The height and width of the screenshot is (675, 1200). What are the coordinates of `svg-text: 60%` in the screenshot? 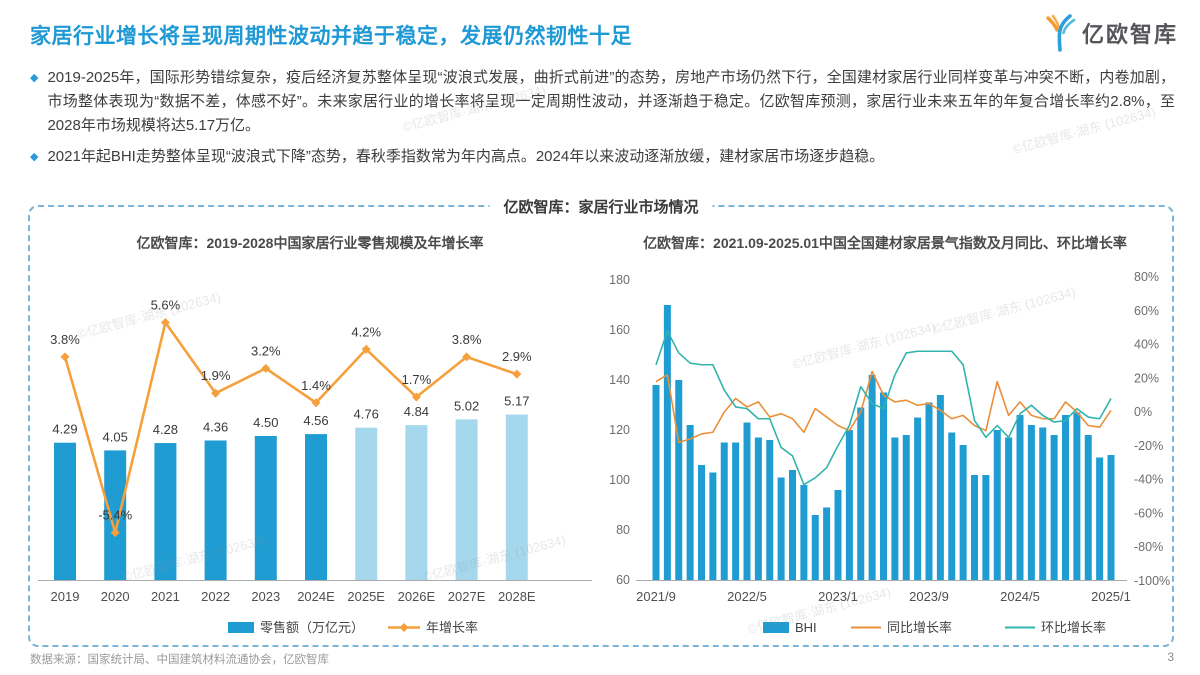 It's located at (1146, 311).